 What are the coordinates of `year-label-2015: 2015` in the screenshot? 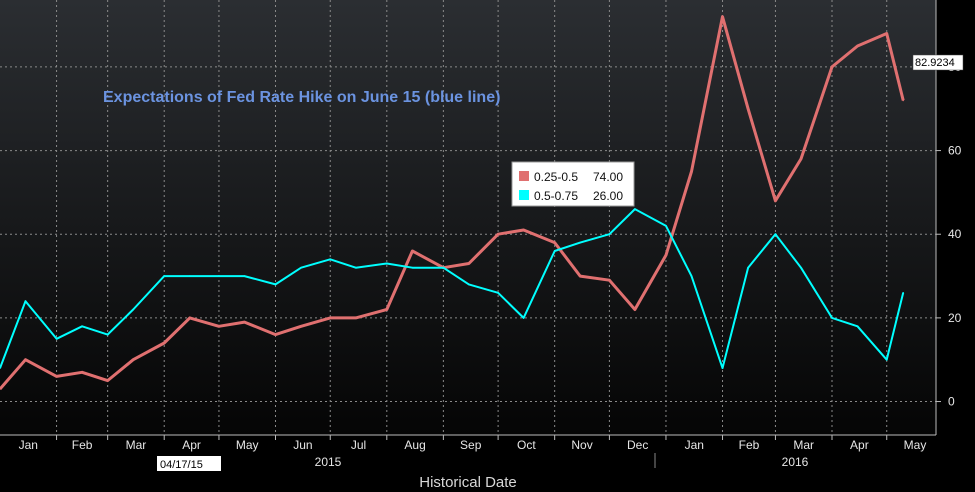 It's located at (328, 462).